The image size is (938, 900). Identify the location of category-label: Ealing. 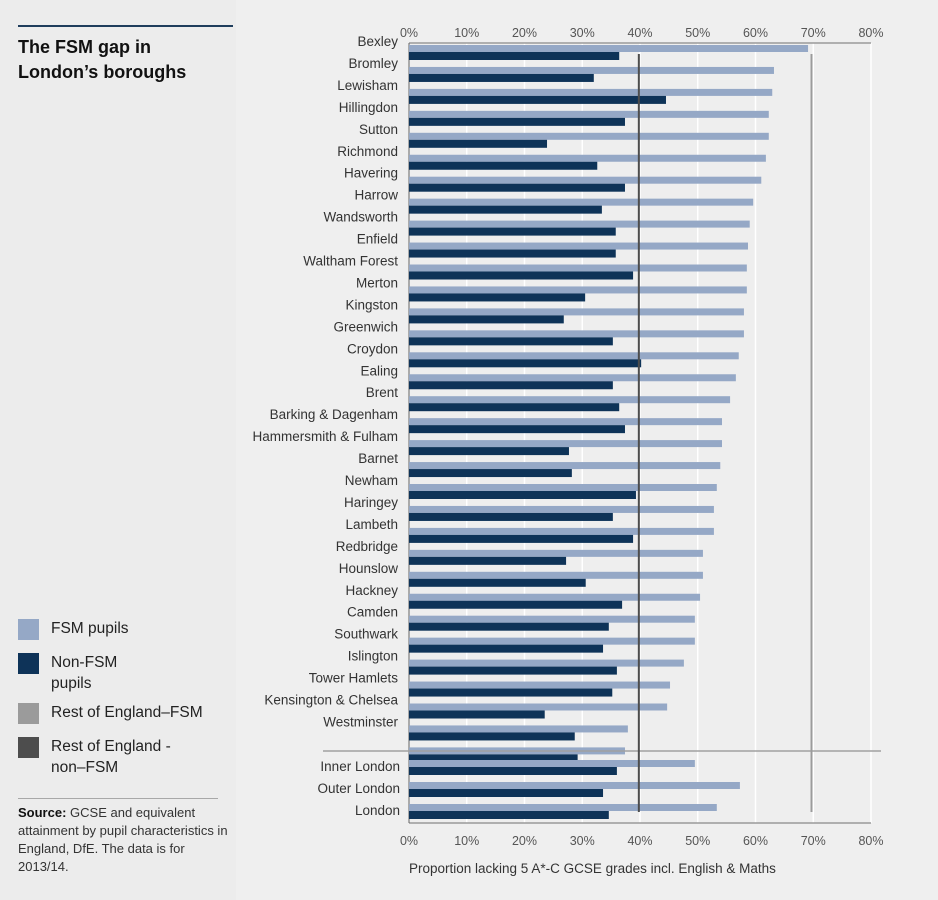
(379, 370).